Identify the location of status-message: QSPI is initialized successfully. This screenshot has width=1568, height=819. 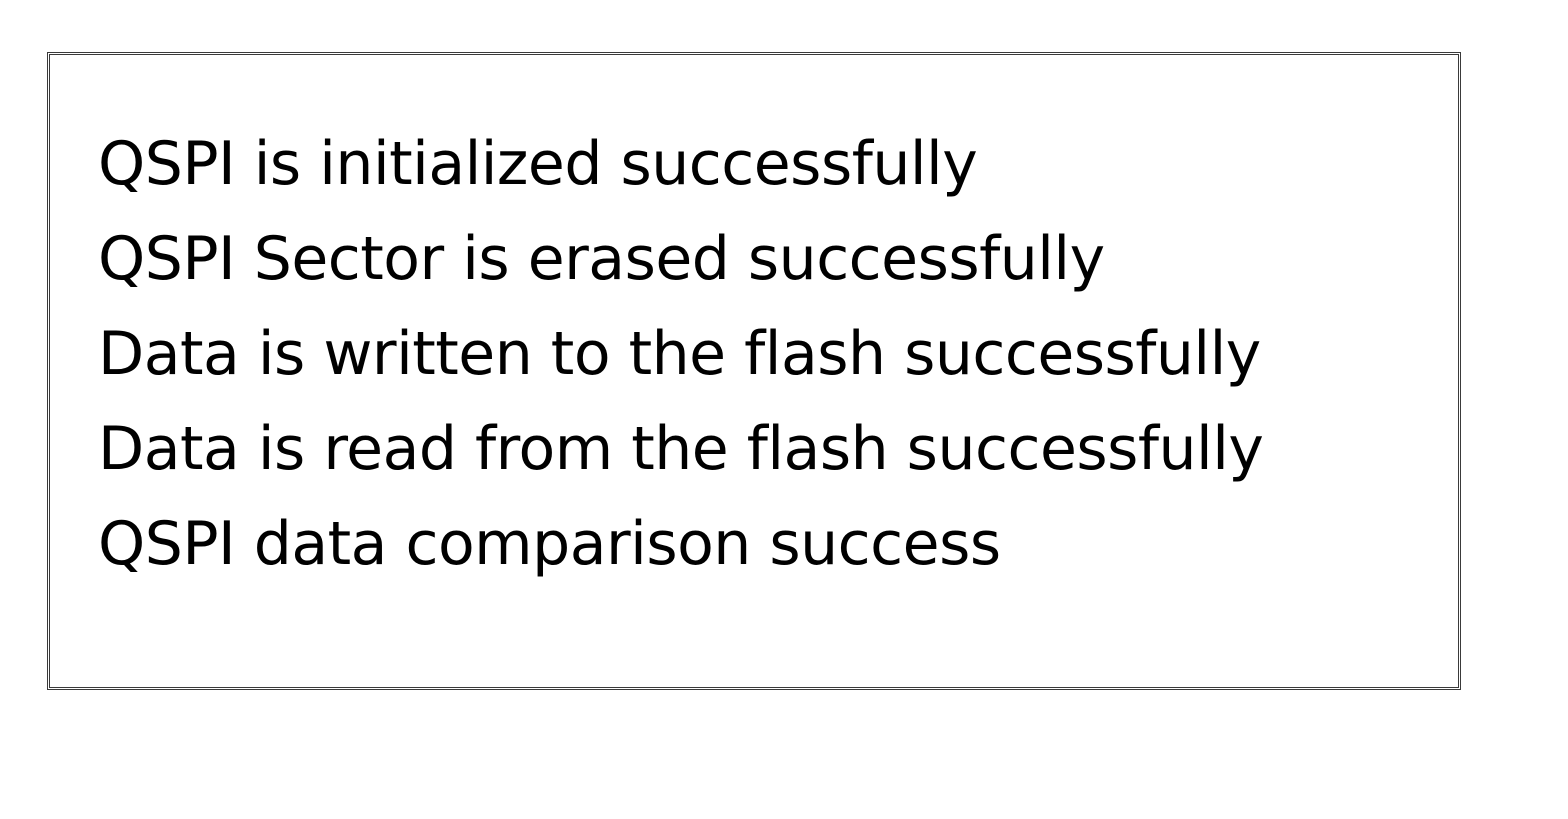
(538, 164).